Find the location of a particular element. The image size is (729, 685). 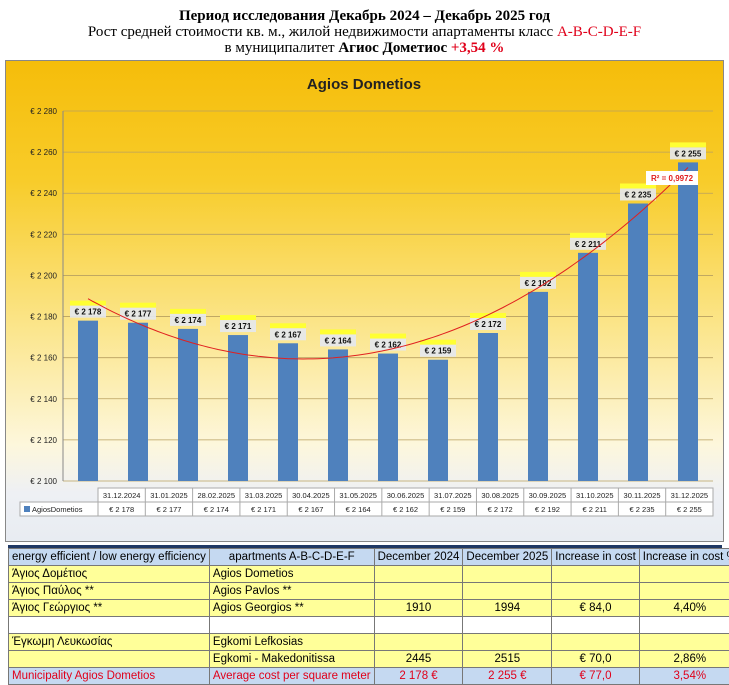

x-tick-label: 30.06.2025 is located at coordinates (406, 495).